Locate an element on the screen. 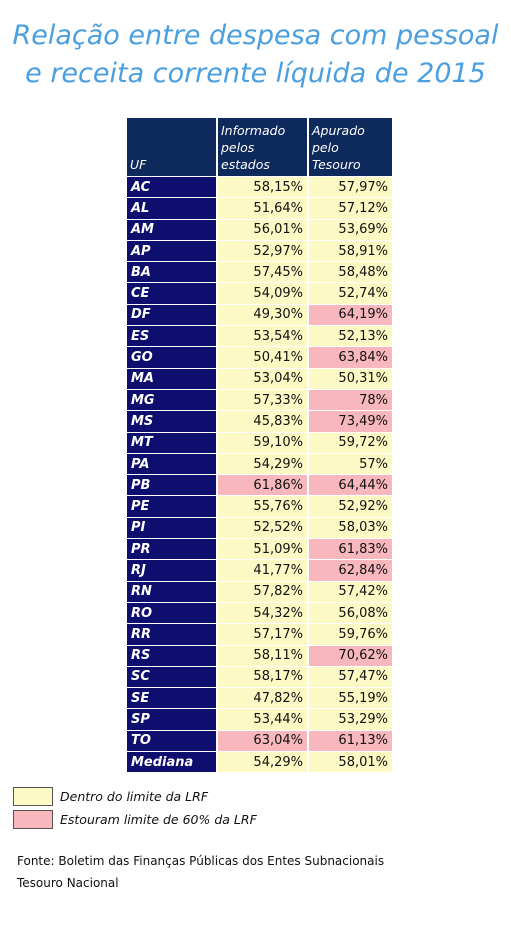 The width and height of the screenshot is (511, 933). table-row: MS 45,83% 73,49% is located at coordinates (259, 421).